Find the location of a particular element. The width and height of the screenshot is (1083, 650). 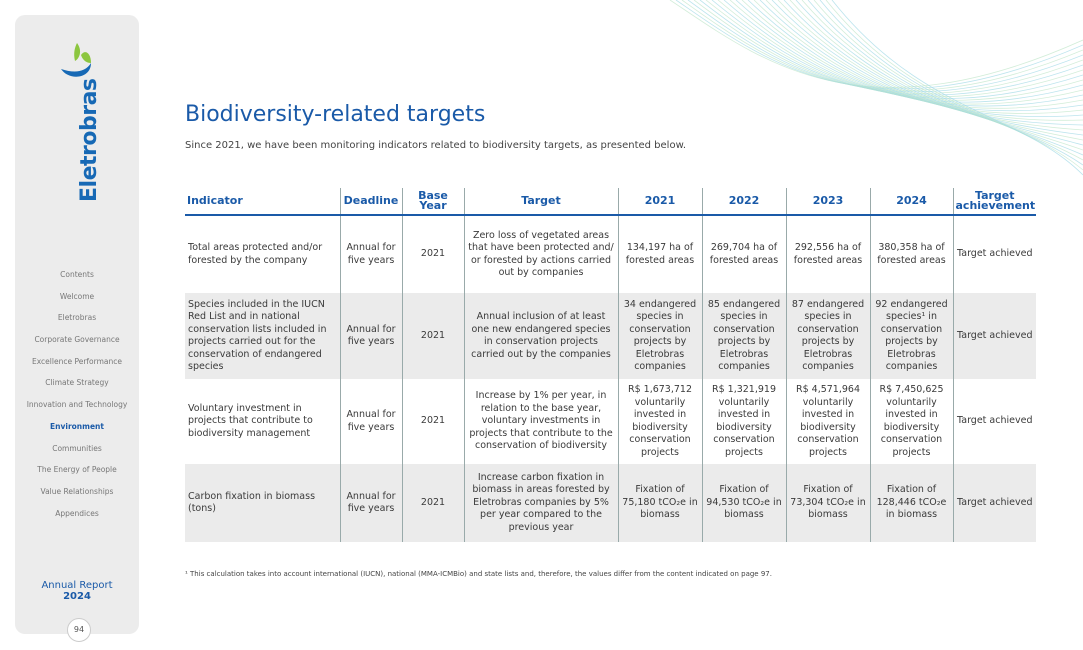

page-number: 94 is located at coordinates (79, 630).